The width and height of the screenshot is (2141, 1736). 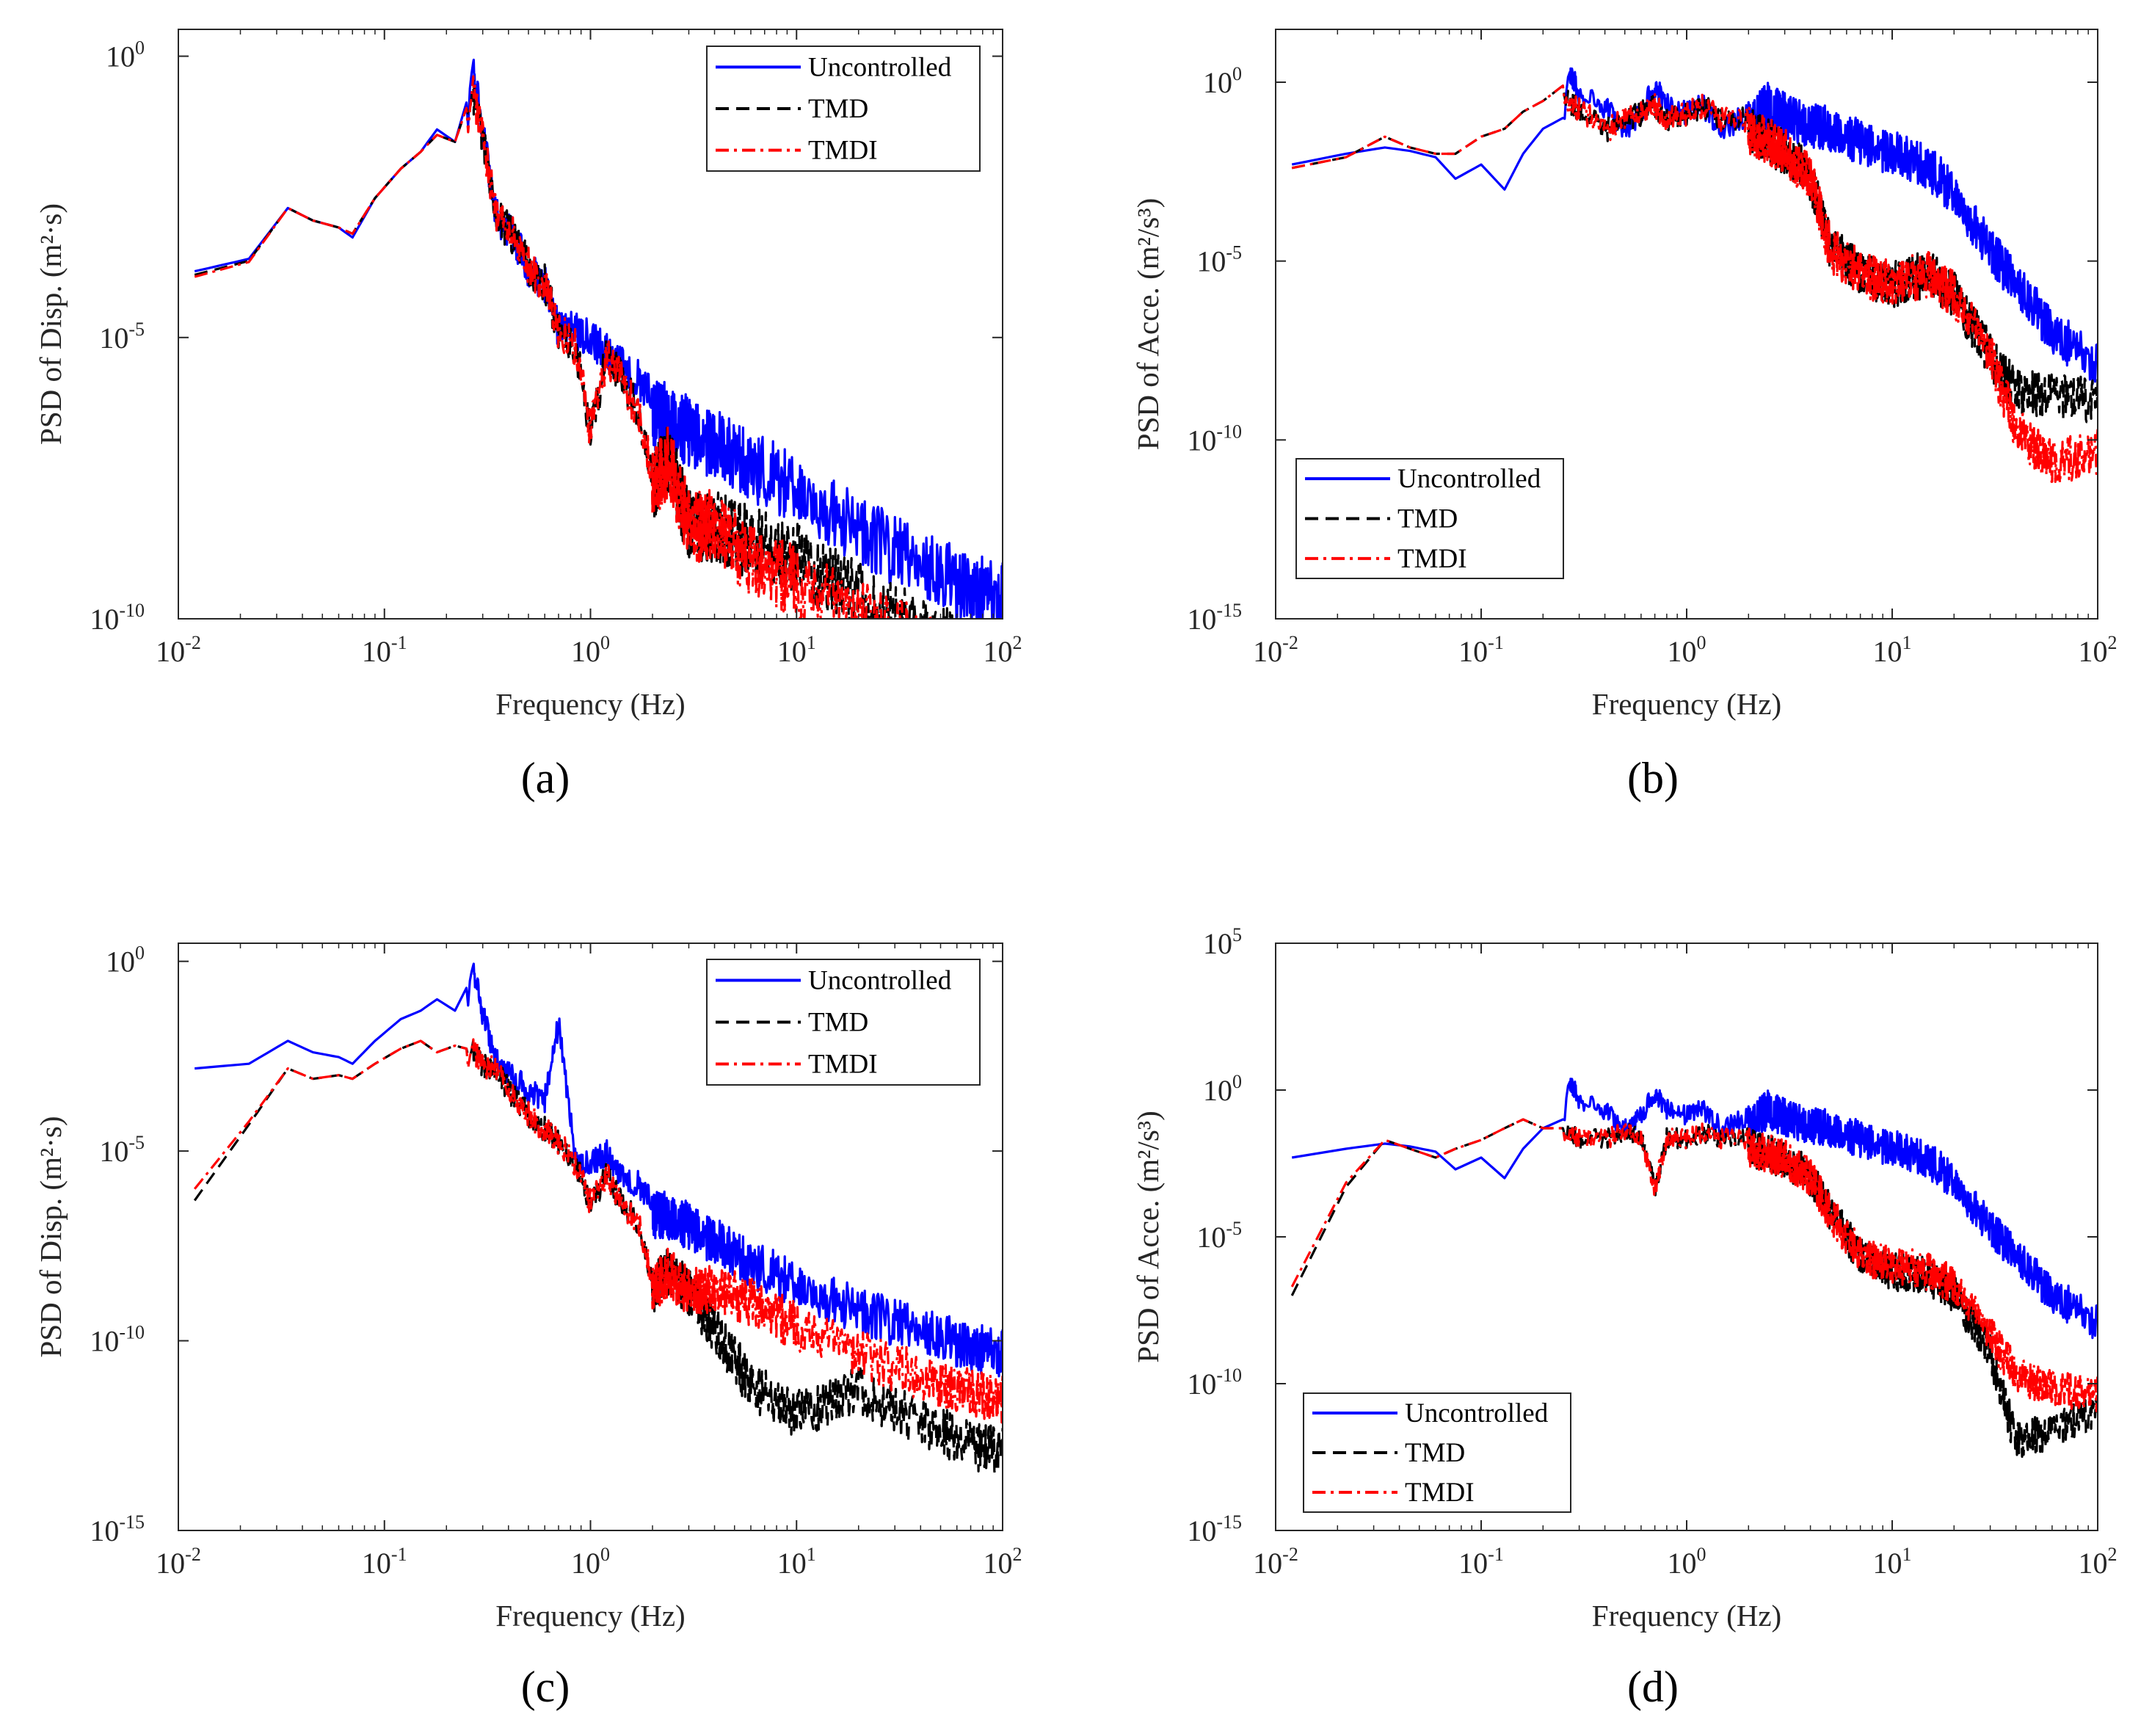 What do you see at coordinates (545, 778) in the screenshot?
I see `panel-label: (a)` at bounding box center [545, 778].